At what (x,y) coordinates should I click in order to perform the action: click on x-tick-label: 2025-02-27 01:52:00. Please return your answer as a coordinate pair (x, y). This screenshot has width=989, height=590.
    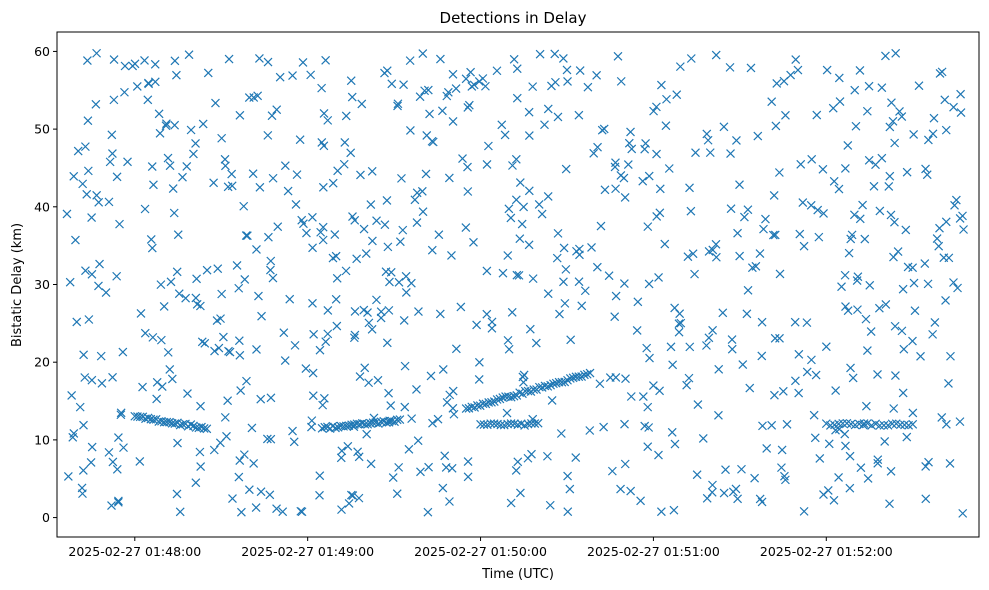
    Looking at the image, I should click on (826, 551).